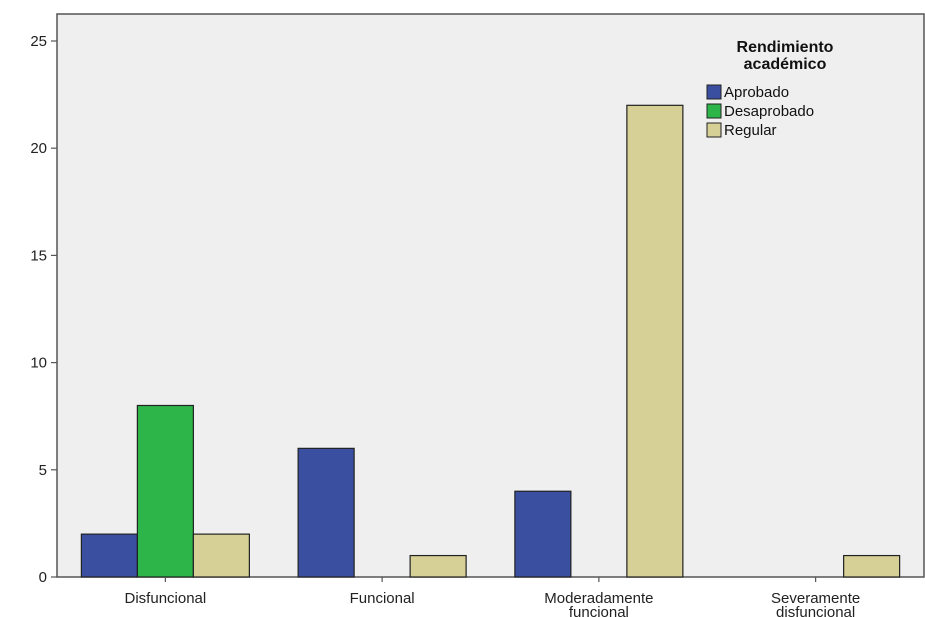 The width and height of the screenshot is (925, 617). I want to click on legend-label-regular: Regular, so click(750, 130).